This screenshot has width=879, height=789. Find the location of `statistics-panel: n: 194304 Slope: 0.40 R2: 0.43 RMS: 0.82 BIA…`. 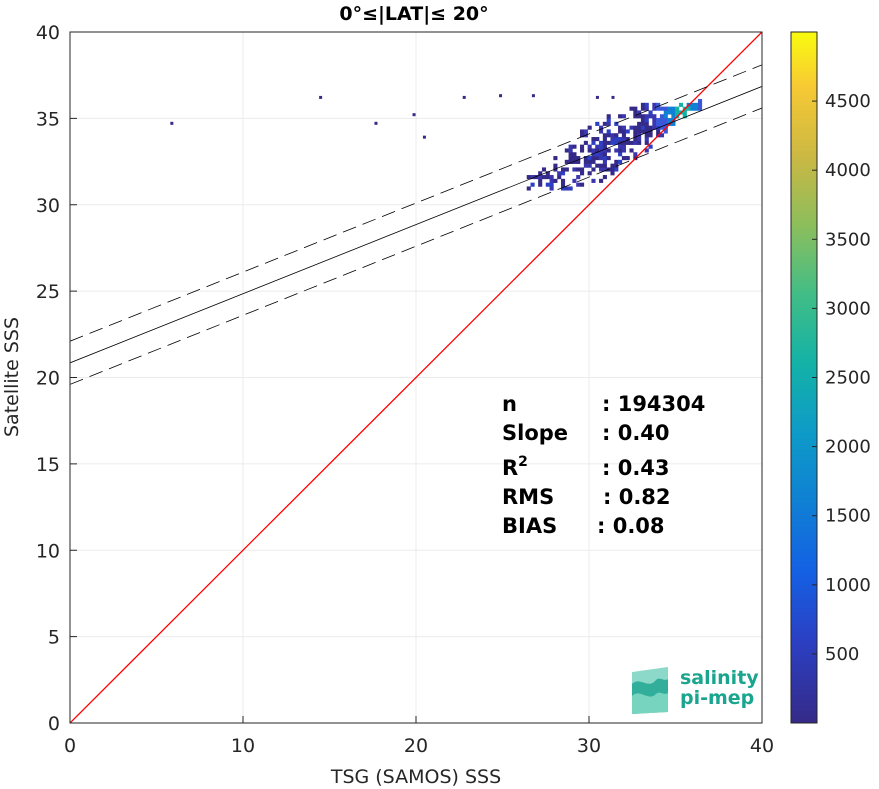

statistics-panel: n: 194304 Slope: 0.40 R2: 0.43 RMS: 0.82 BIA… is located at coordinates (603, 465).